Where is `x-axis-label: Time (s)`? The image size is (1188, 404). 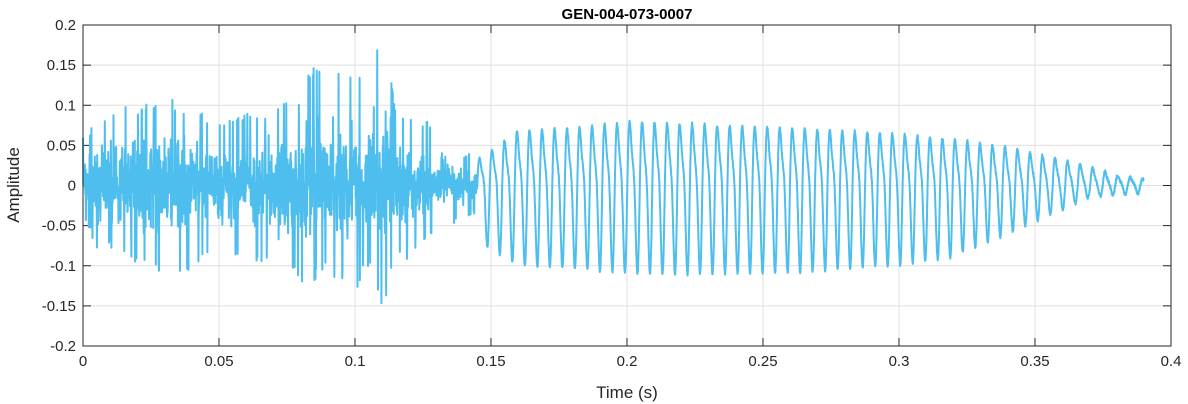 x-axis-label: Time (s) is located at coordinates (627, 392).